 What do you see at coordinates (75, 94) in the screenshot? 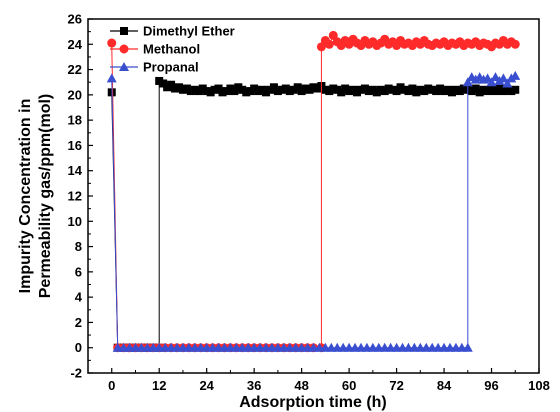
I see `y-tick-label: 20` at bounding box center [75, 94].